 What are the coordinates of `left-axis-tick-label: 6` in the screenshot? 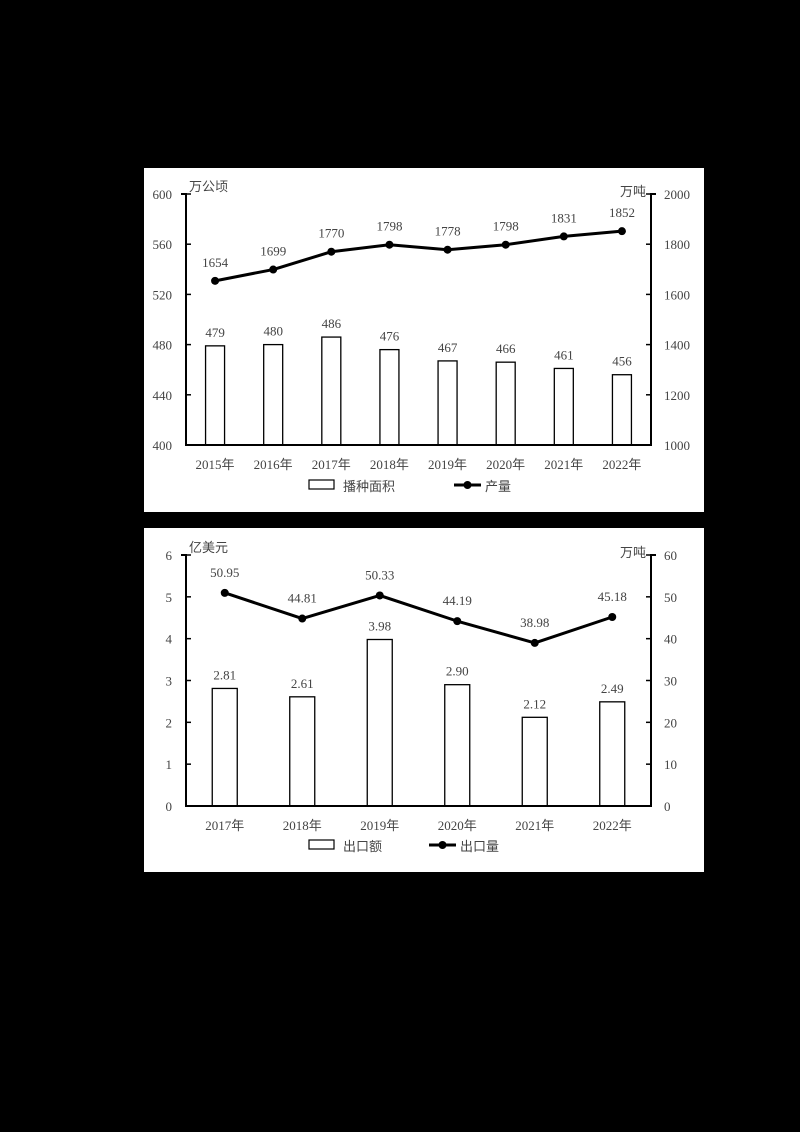 It's located at (169, 555).